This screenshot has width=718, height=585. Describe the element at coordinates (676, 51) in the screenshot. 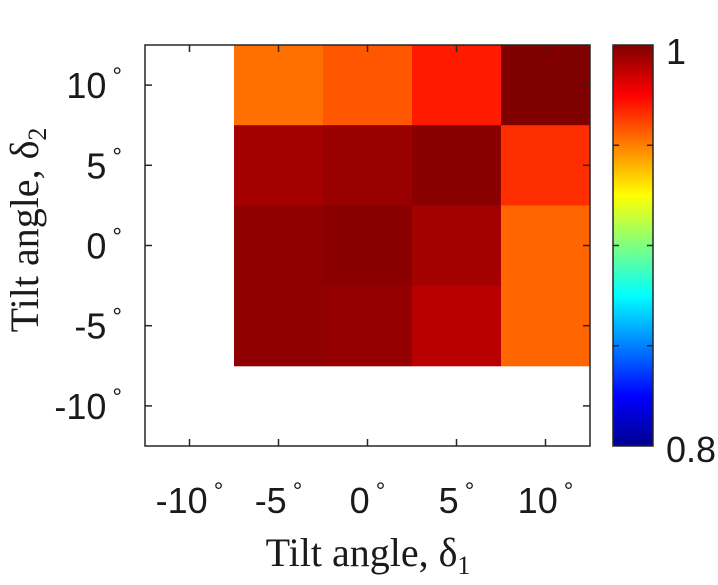

I see `colorbar-max-label: 1` at that location.